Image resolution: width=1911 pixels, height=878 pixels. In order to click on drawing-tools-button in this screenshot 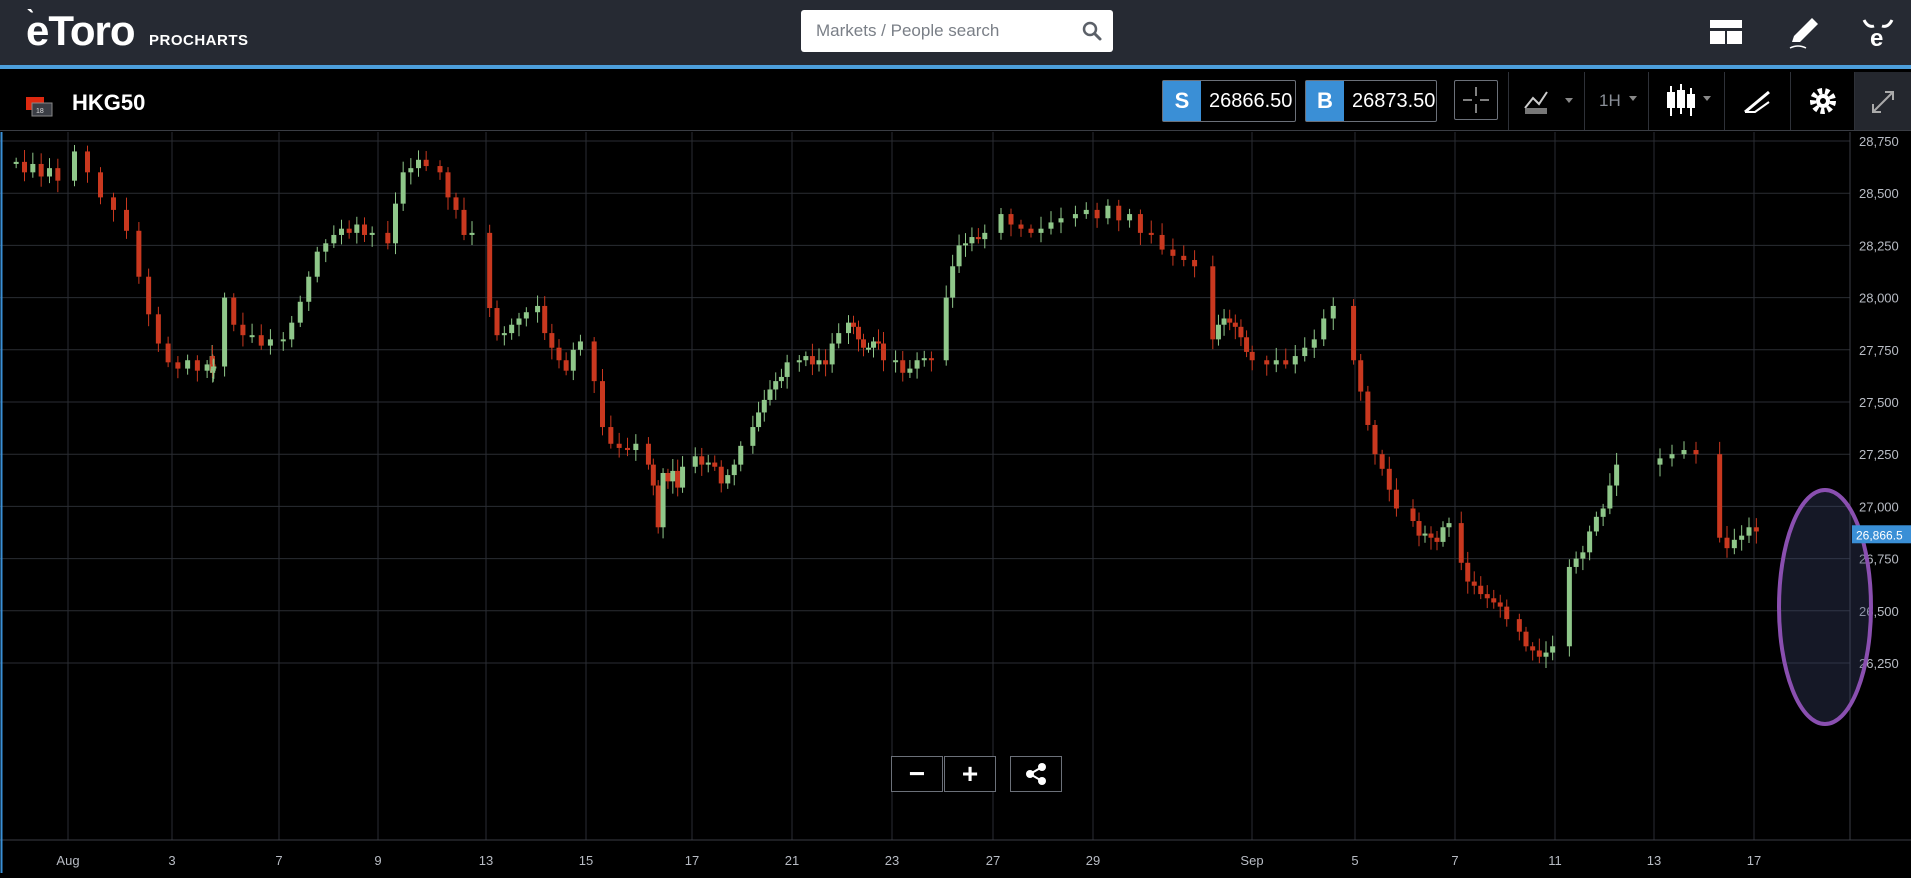, I will do `click(1757, 101)`.